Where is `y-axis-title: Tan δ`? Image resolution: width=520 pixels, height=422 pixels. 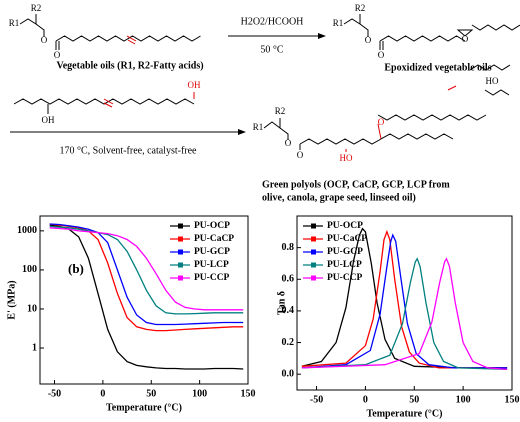 y-axis-title: Tan δ is located at coordinates (281, 303).